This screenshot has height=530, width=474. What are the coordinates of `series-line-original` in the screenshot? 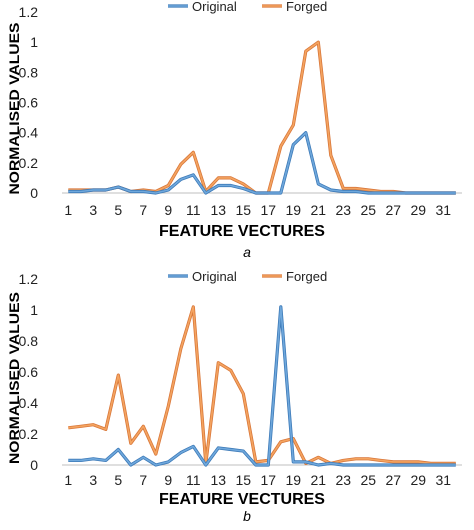 It's located at (262, 162).